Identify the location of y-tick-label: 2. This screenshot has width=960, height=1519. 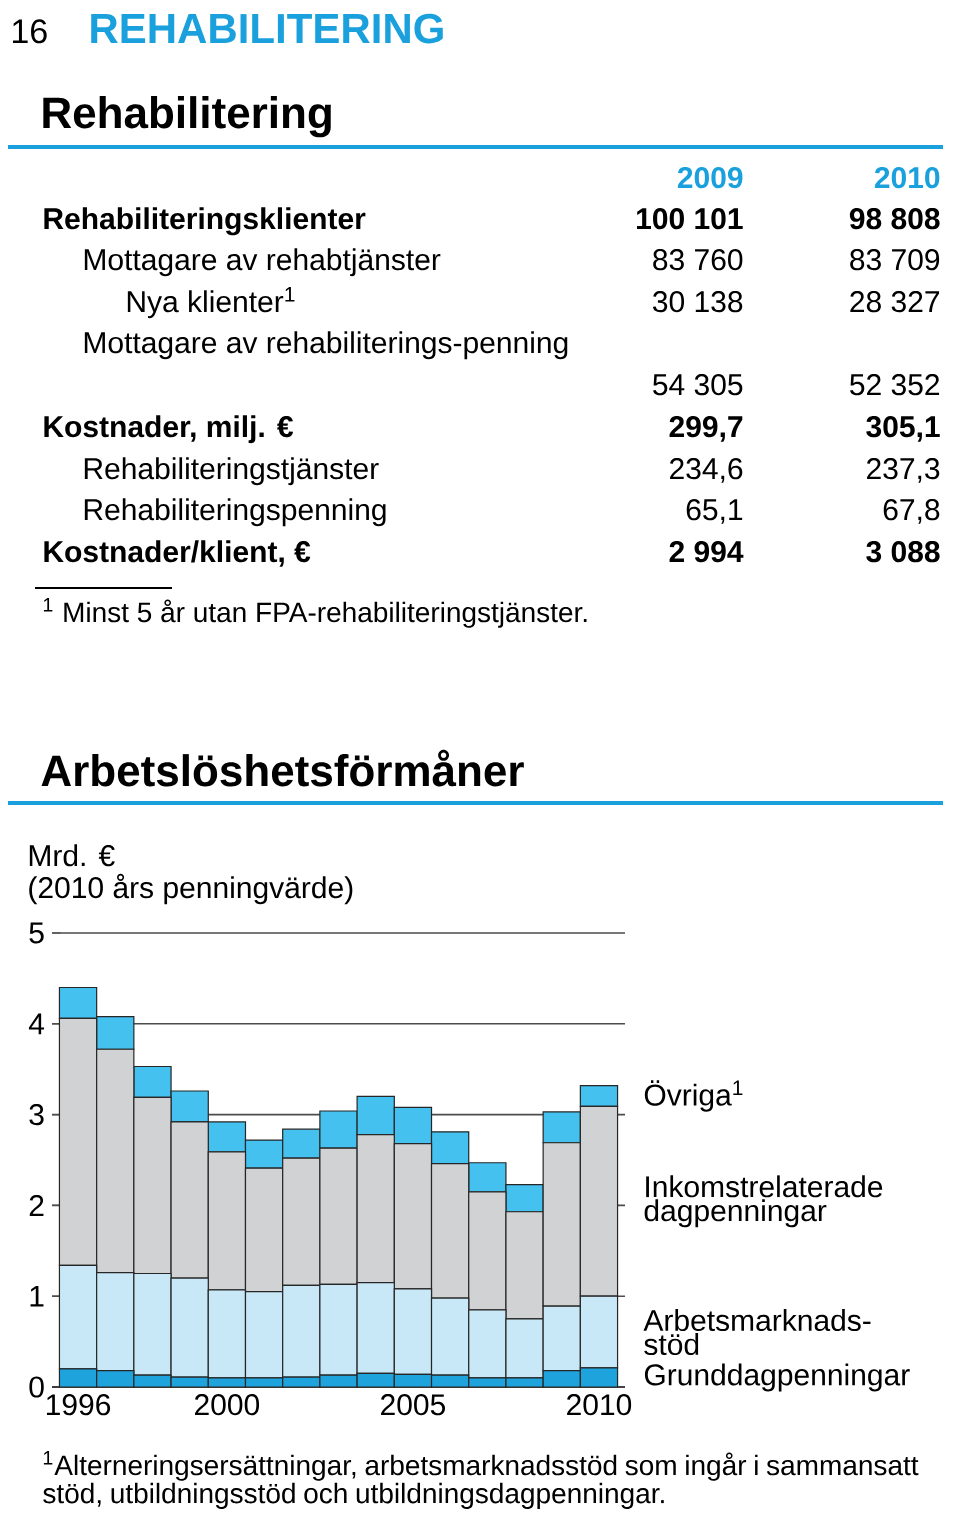
(36, 1205).